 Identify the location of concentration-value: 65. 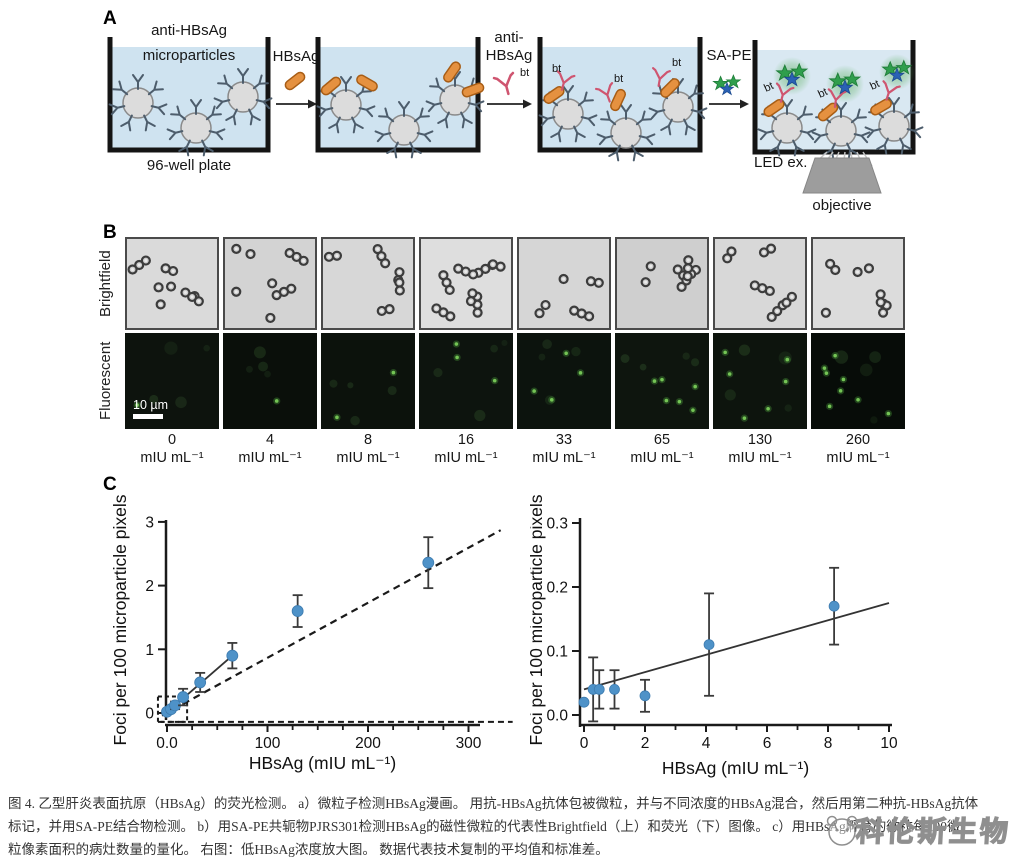
(662, 440).